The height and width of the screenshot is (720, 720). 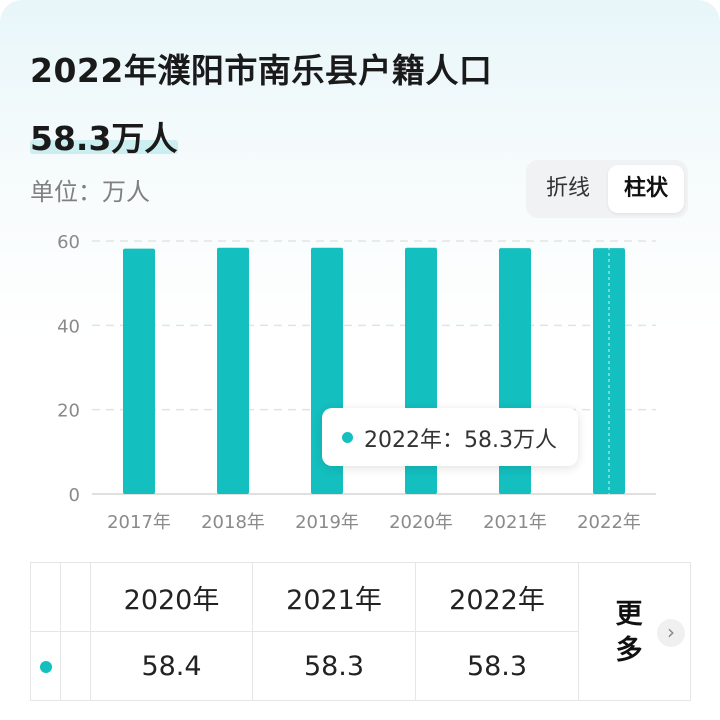 I want to click on table-header-cell: 2022年, so click(x=497, y=597).